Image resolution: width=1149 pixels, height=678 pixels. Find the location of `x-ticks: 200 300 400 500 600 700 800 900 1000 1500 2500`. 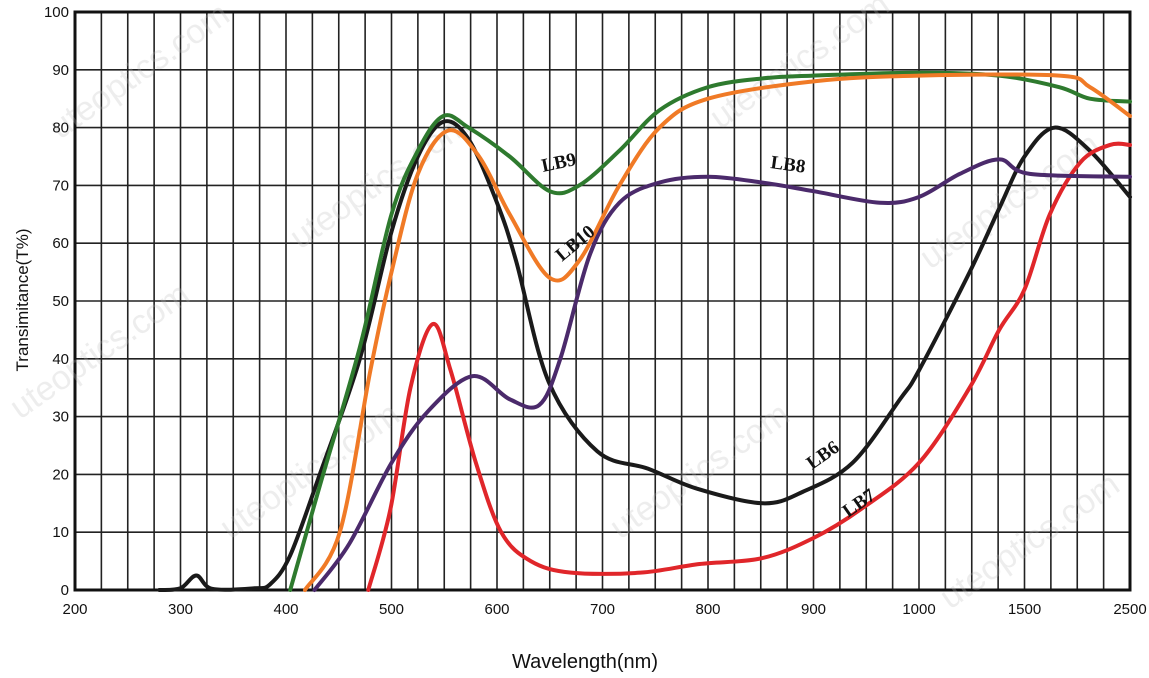

x-ticks: 200 300 400 500 600 700 800 900 1000 1500 2500 is located at coordinates (604, 609).